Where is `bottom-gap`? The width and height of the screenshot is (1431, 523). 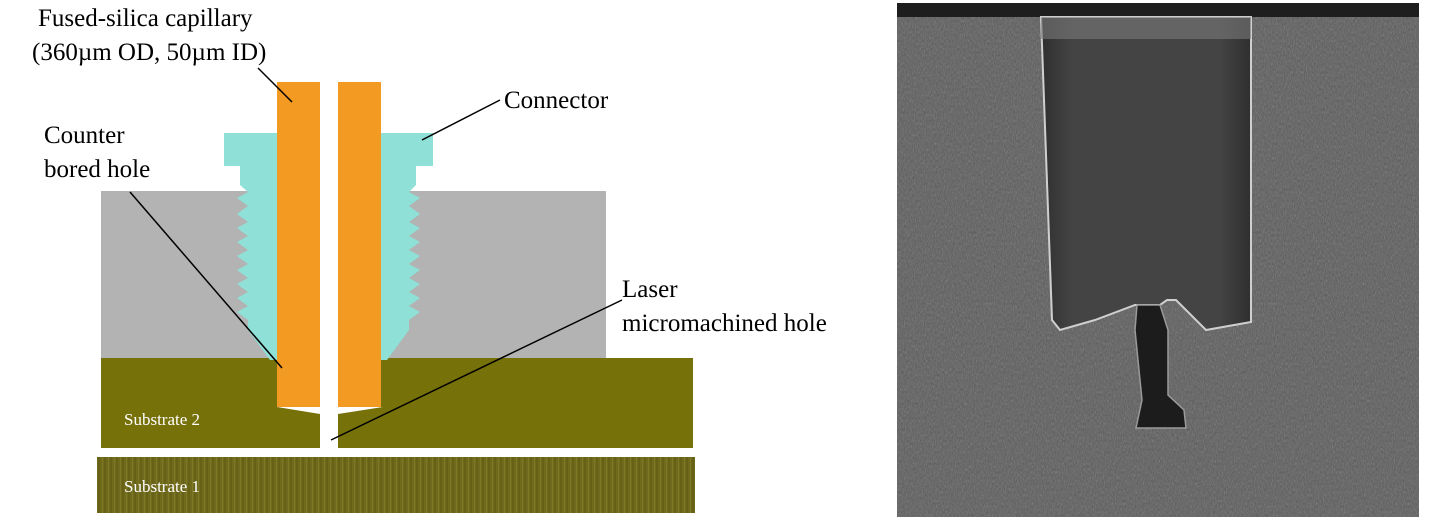
bottom-gap is located at coordinates (330, 452).